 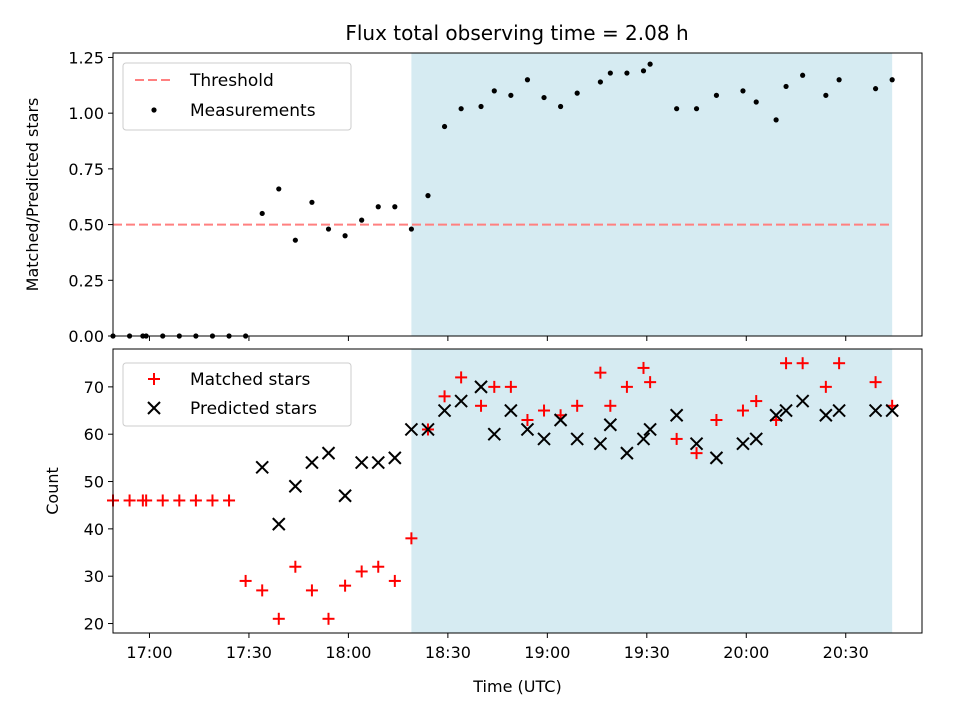 What do you see at coordinates (647, 652) in the screenshot?
I see `x-tick-label: 19:30` at bounding box center [647, 652].